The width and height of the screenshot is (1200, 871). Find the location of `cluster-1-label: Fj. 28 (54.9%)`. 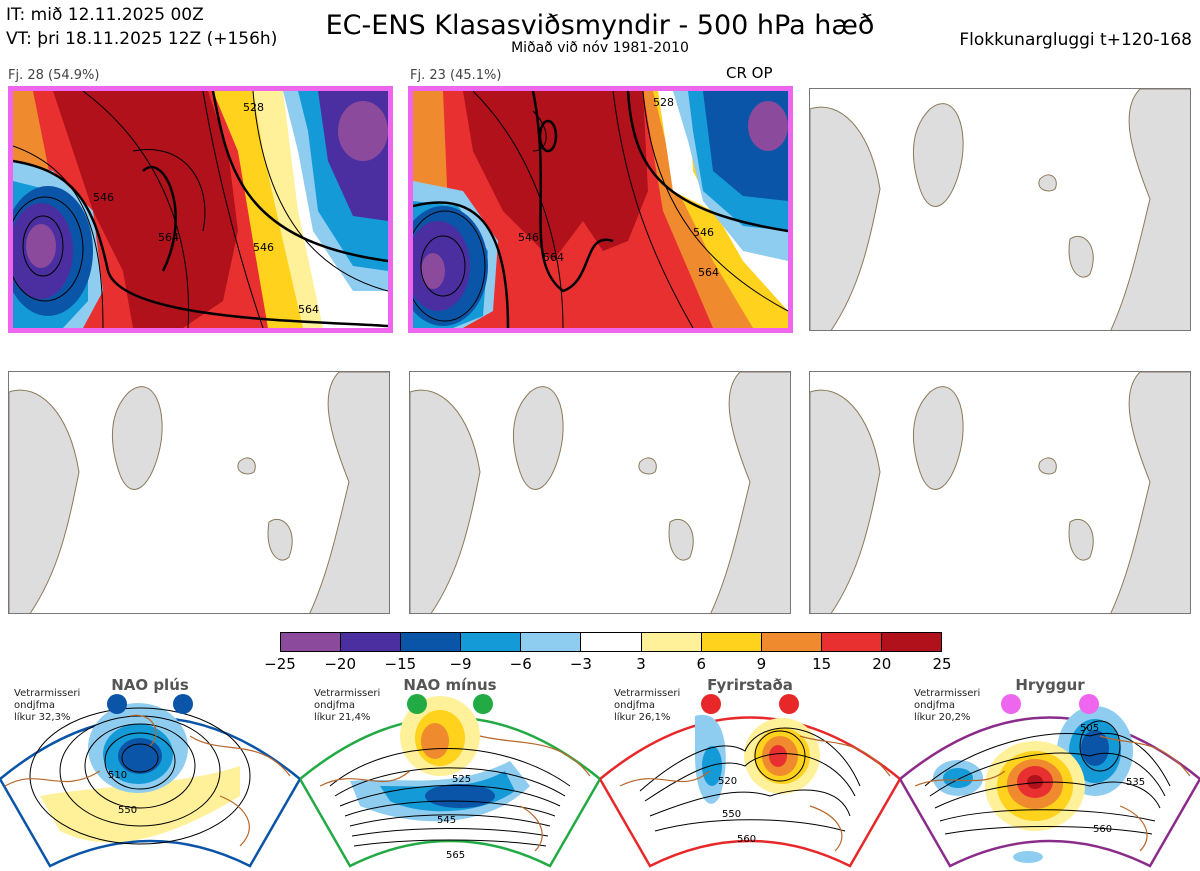

cluster-1-label: Fj. 28 (54.9%) is located at coordinates (54, 75).